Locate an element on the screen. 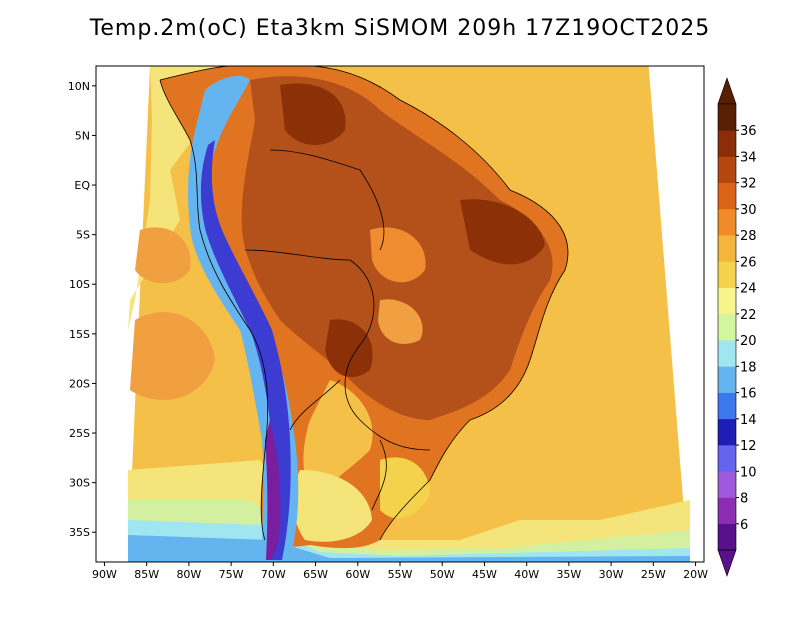 This screenshot has width=800, height=618. colorbar-label: 30 is located at coordinates (748, 210).